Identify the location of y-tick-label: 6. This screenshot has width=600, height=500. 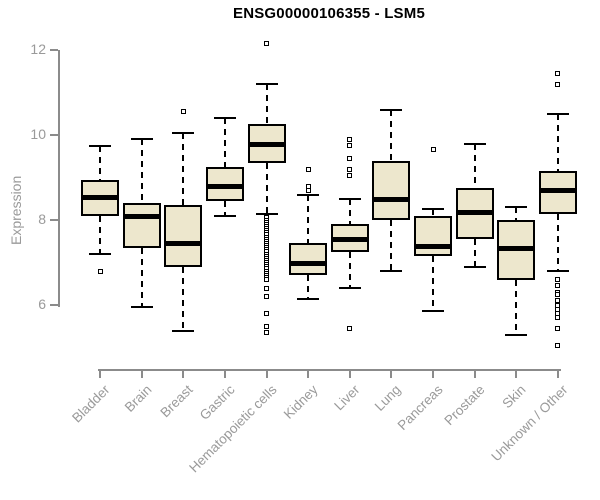
(42, 304).